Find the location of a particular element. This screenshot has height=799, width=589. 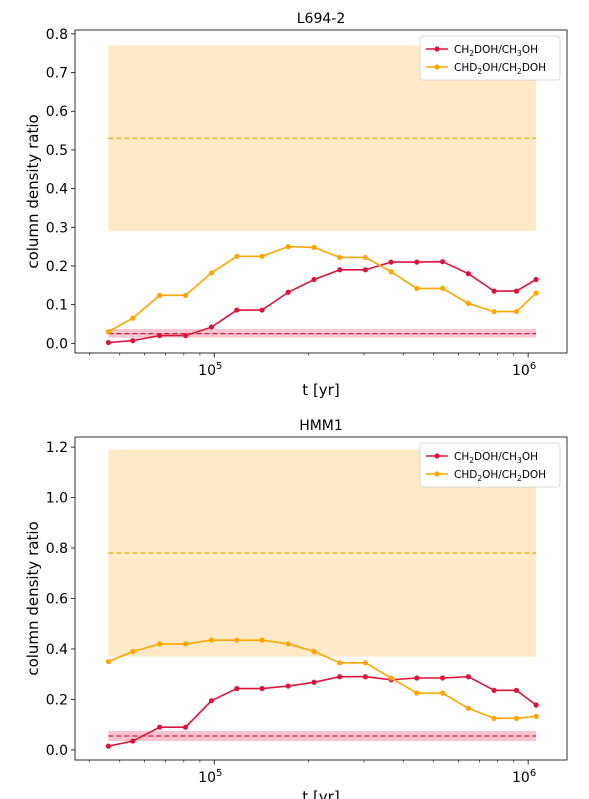

y-tick-label: 1.2 is located at coordinates (57, 448).